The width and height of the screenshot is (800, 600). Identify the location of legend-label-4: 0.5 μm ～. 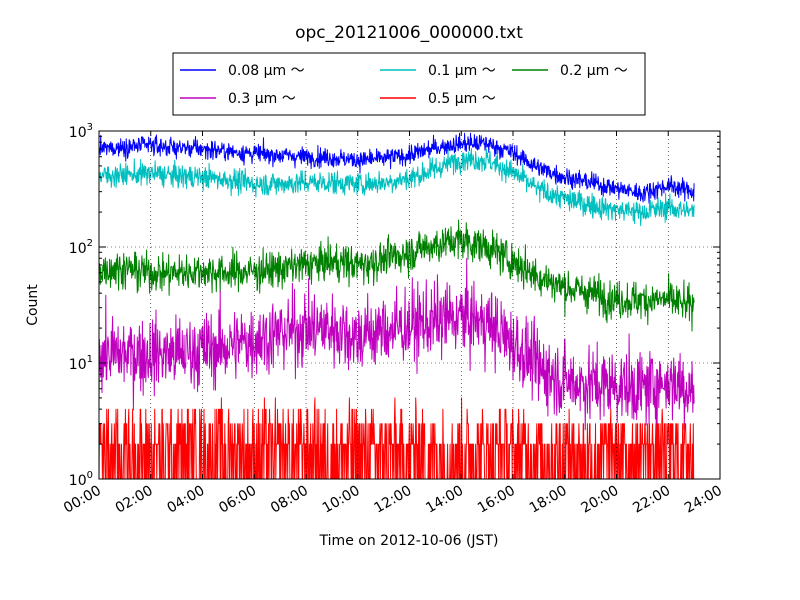
(462, 99).